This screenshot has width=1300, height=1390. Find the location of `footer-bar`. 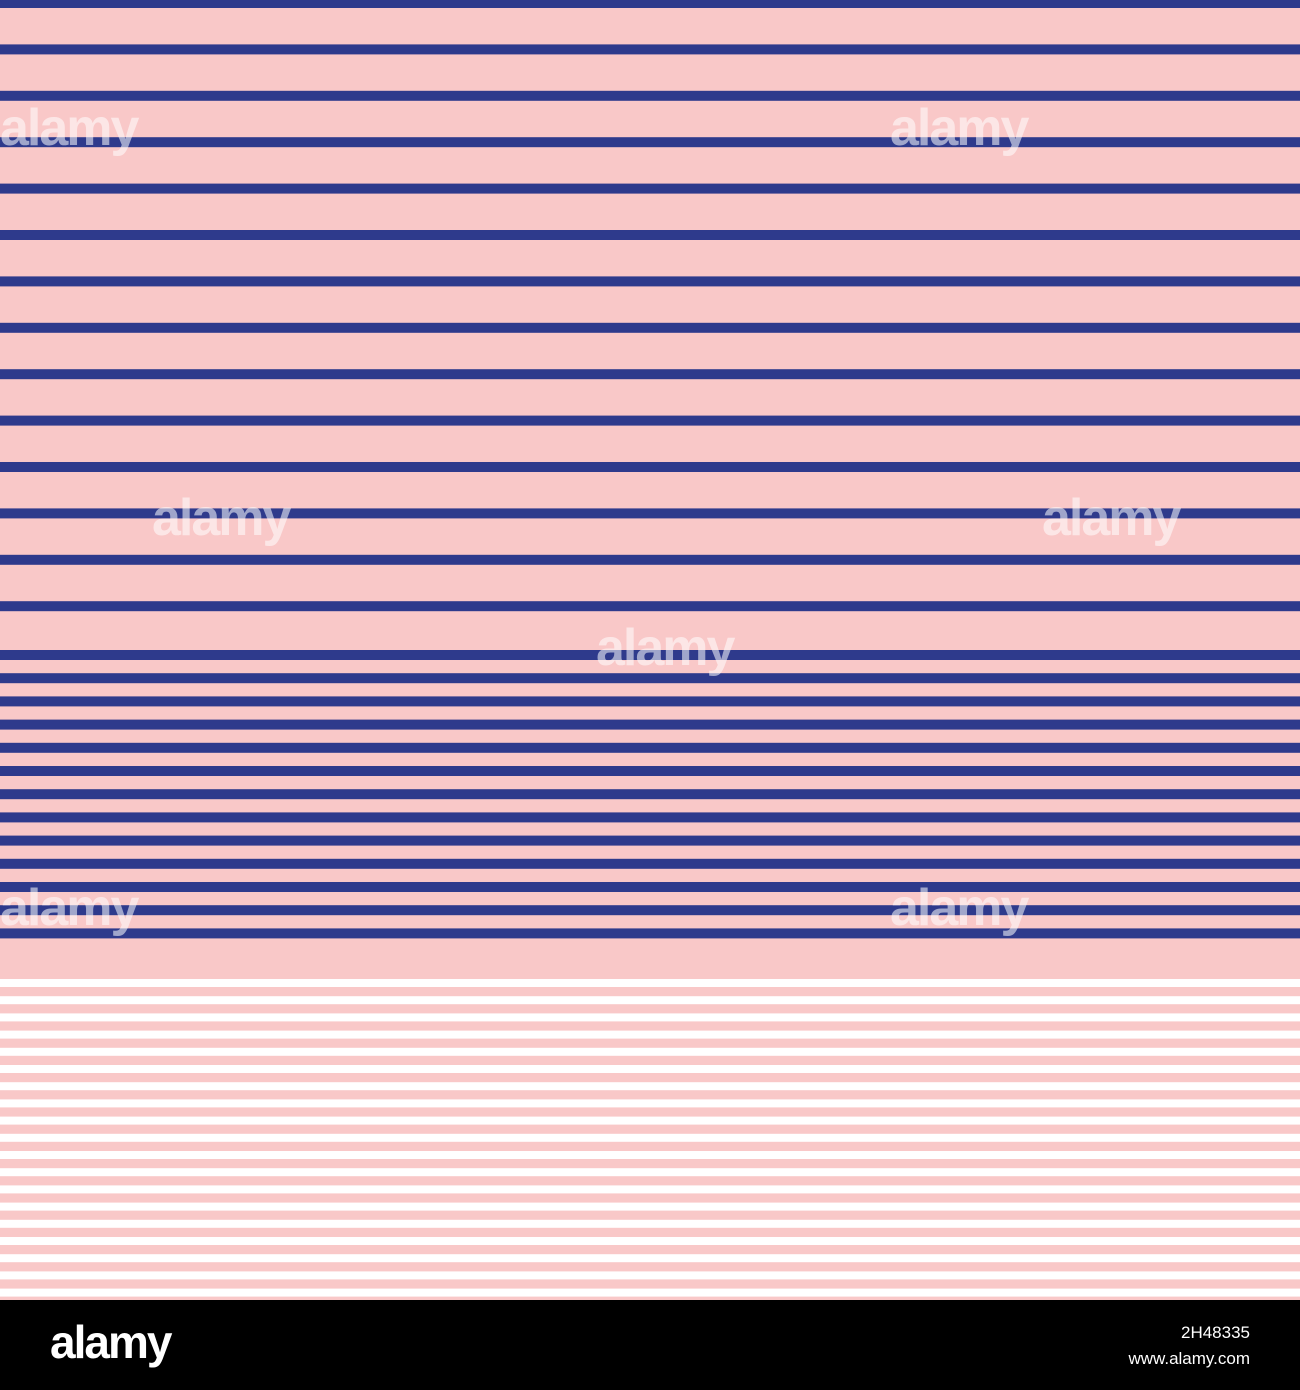

footer-bar is located at coordinates (650, 1345).